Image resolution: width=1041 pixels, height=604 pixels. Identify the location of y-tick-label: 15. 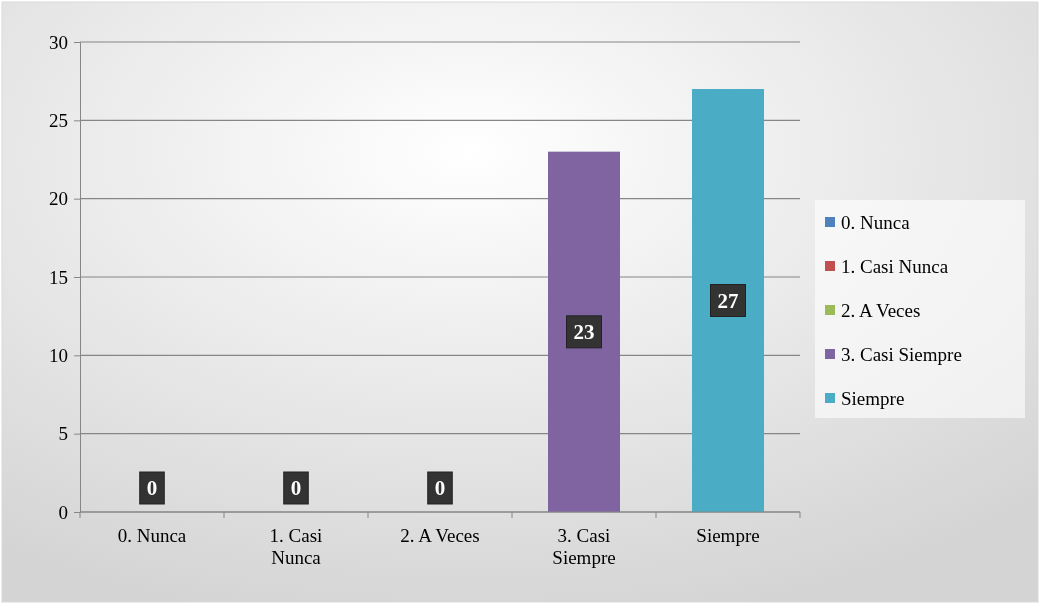
(58, 277).